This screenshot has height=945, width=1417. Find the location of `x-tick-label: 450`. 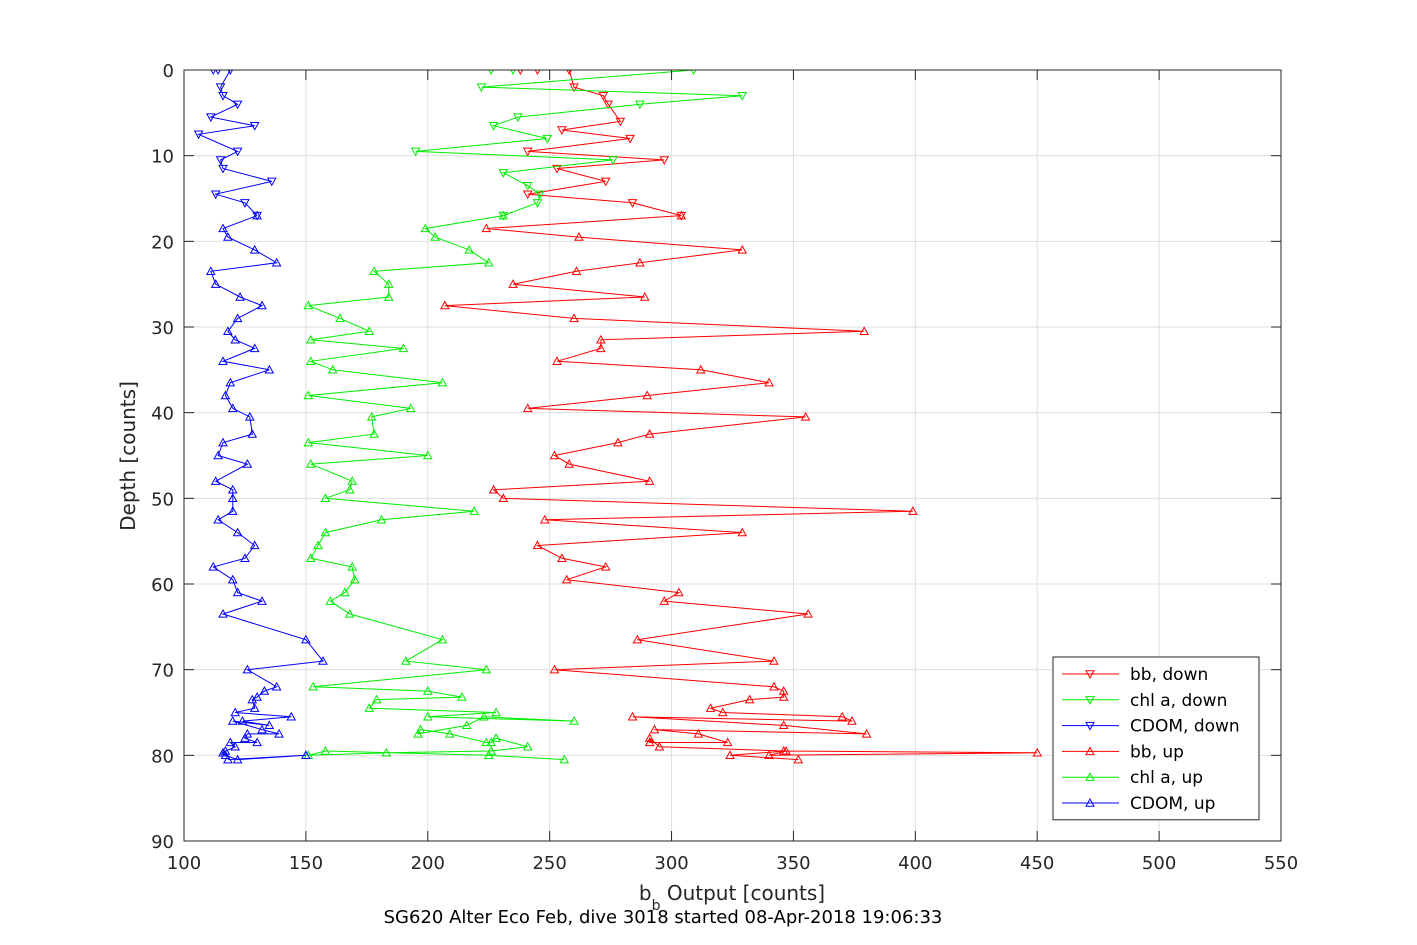

x-tick-label: 450 is located at coordinates (1037, 863).